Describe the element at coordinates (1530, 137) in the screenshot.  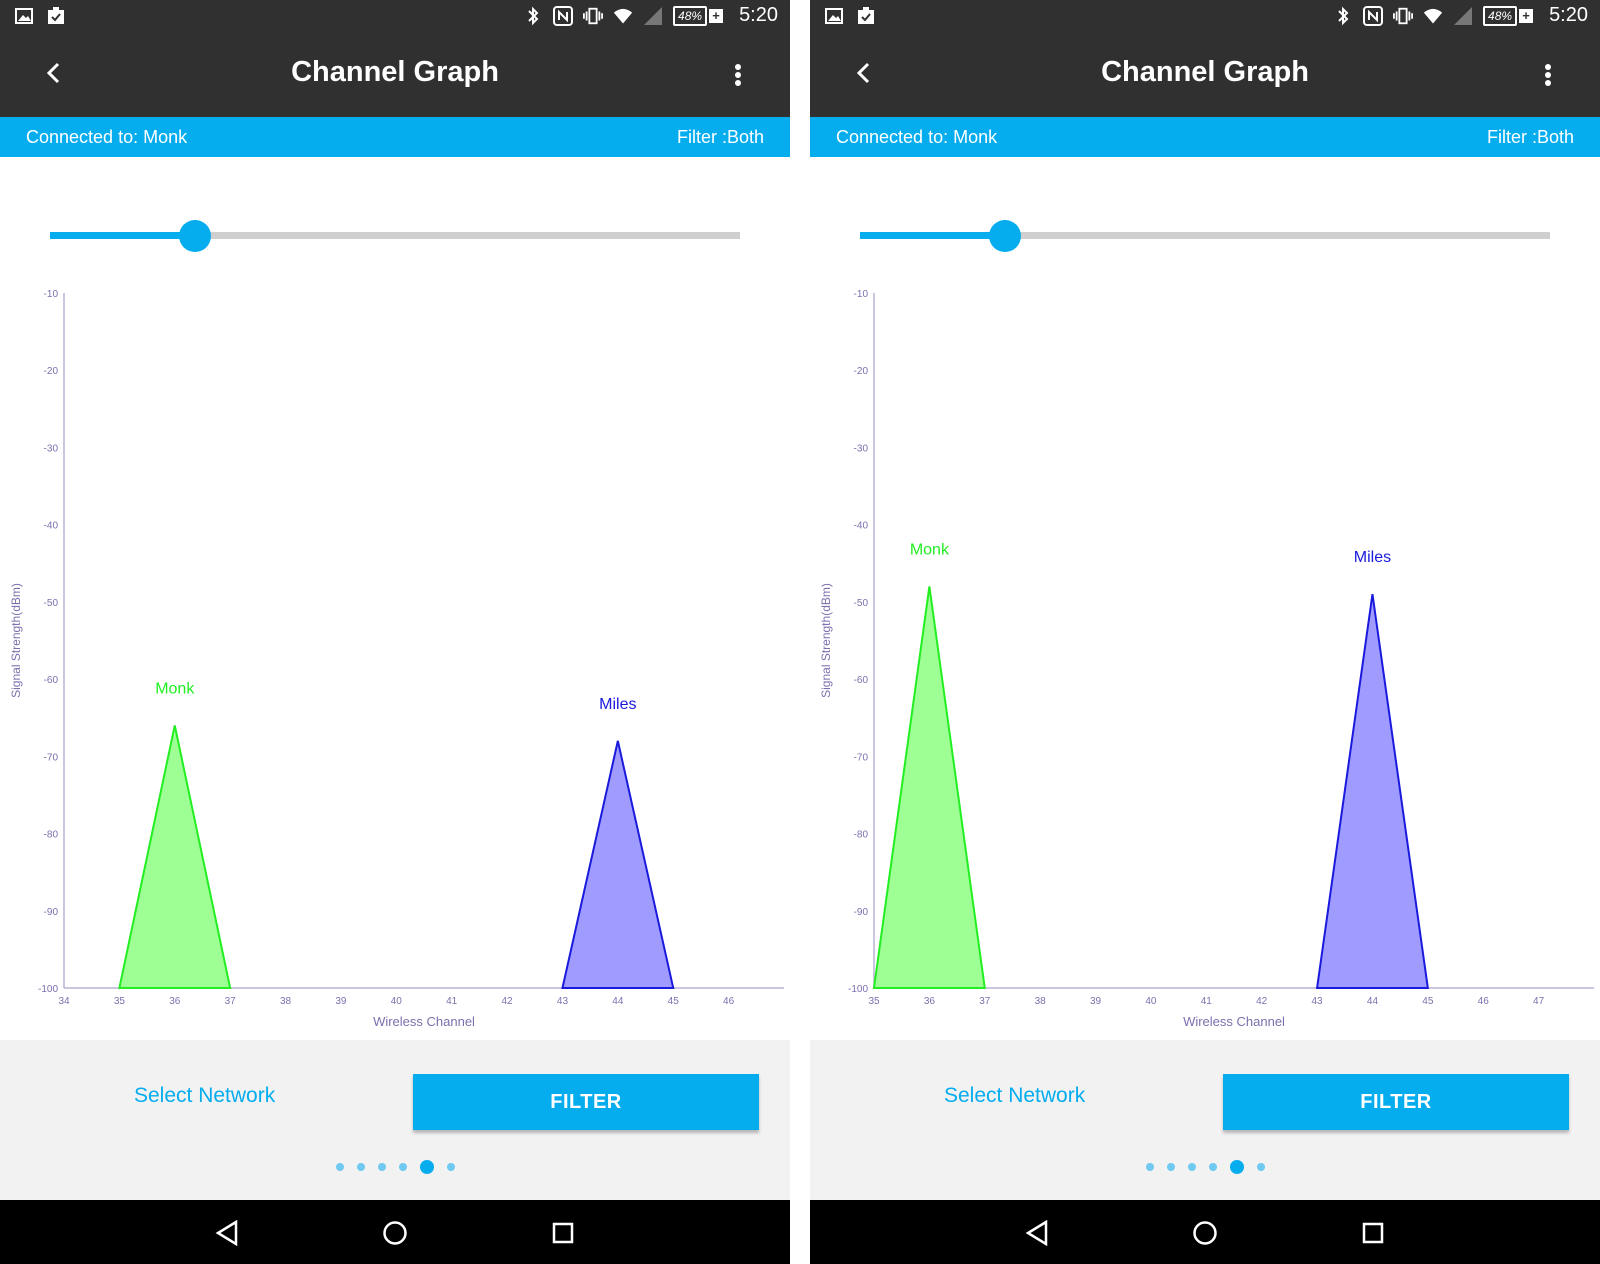
I see `filter-status-label: Filter :Both` at that location.